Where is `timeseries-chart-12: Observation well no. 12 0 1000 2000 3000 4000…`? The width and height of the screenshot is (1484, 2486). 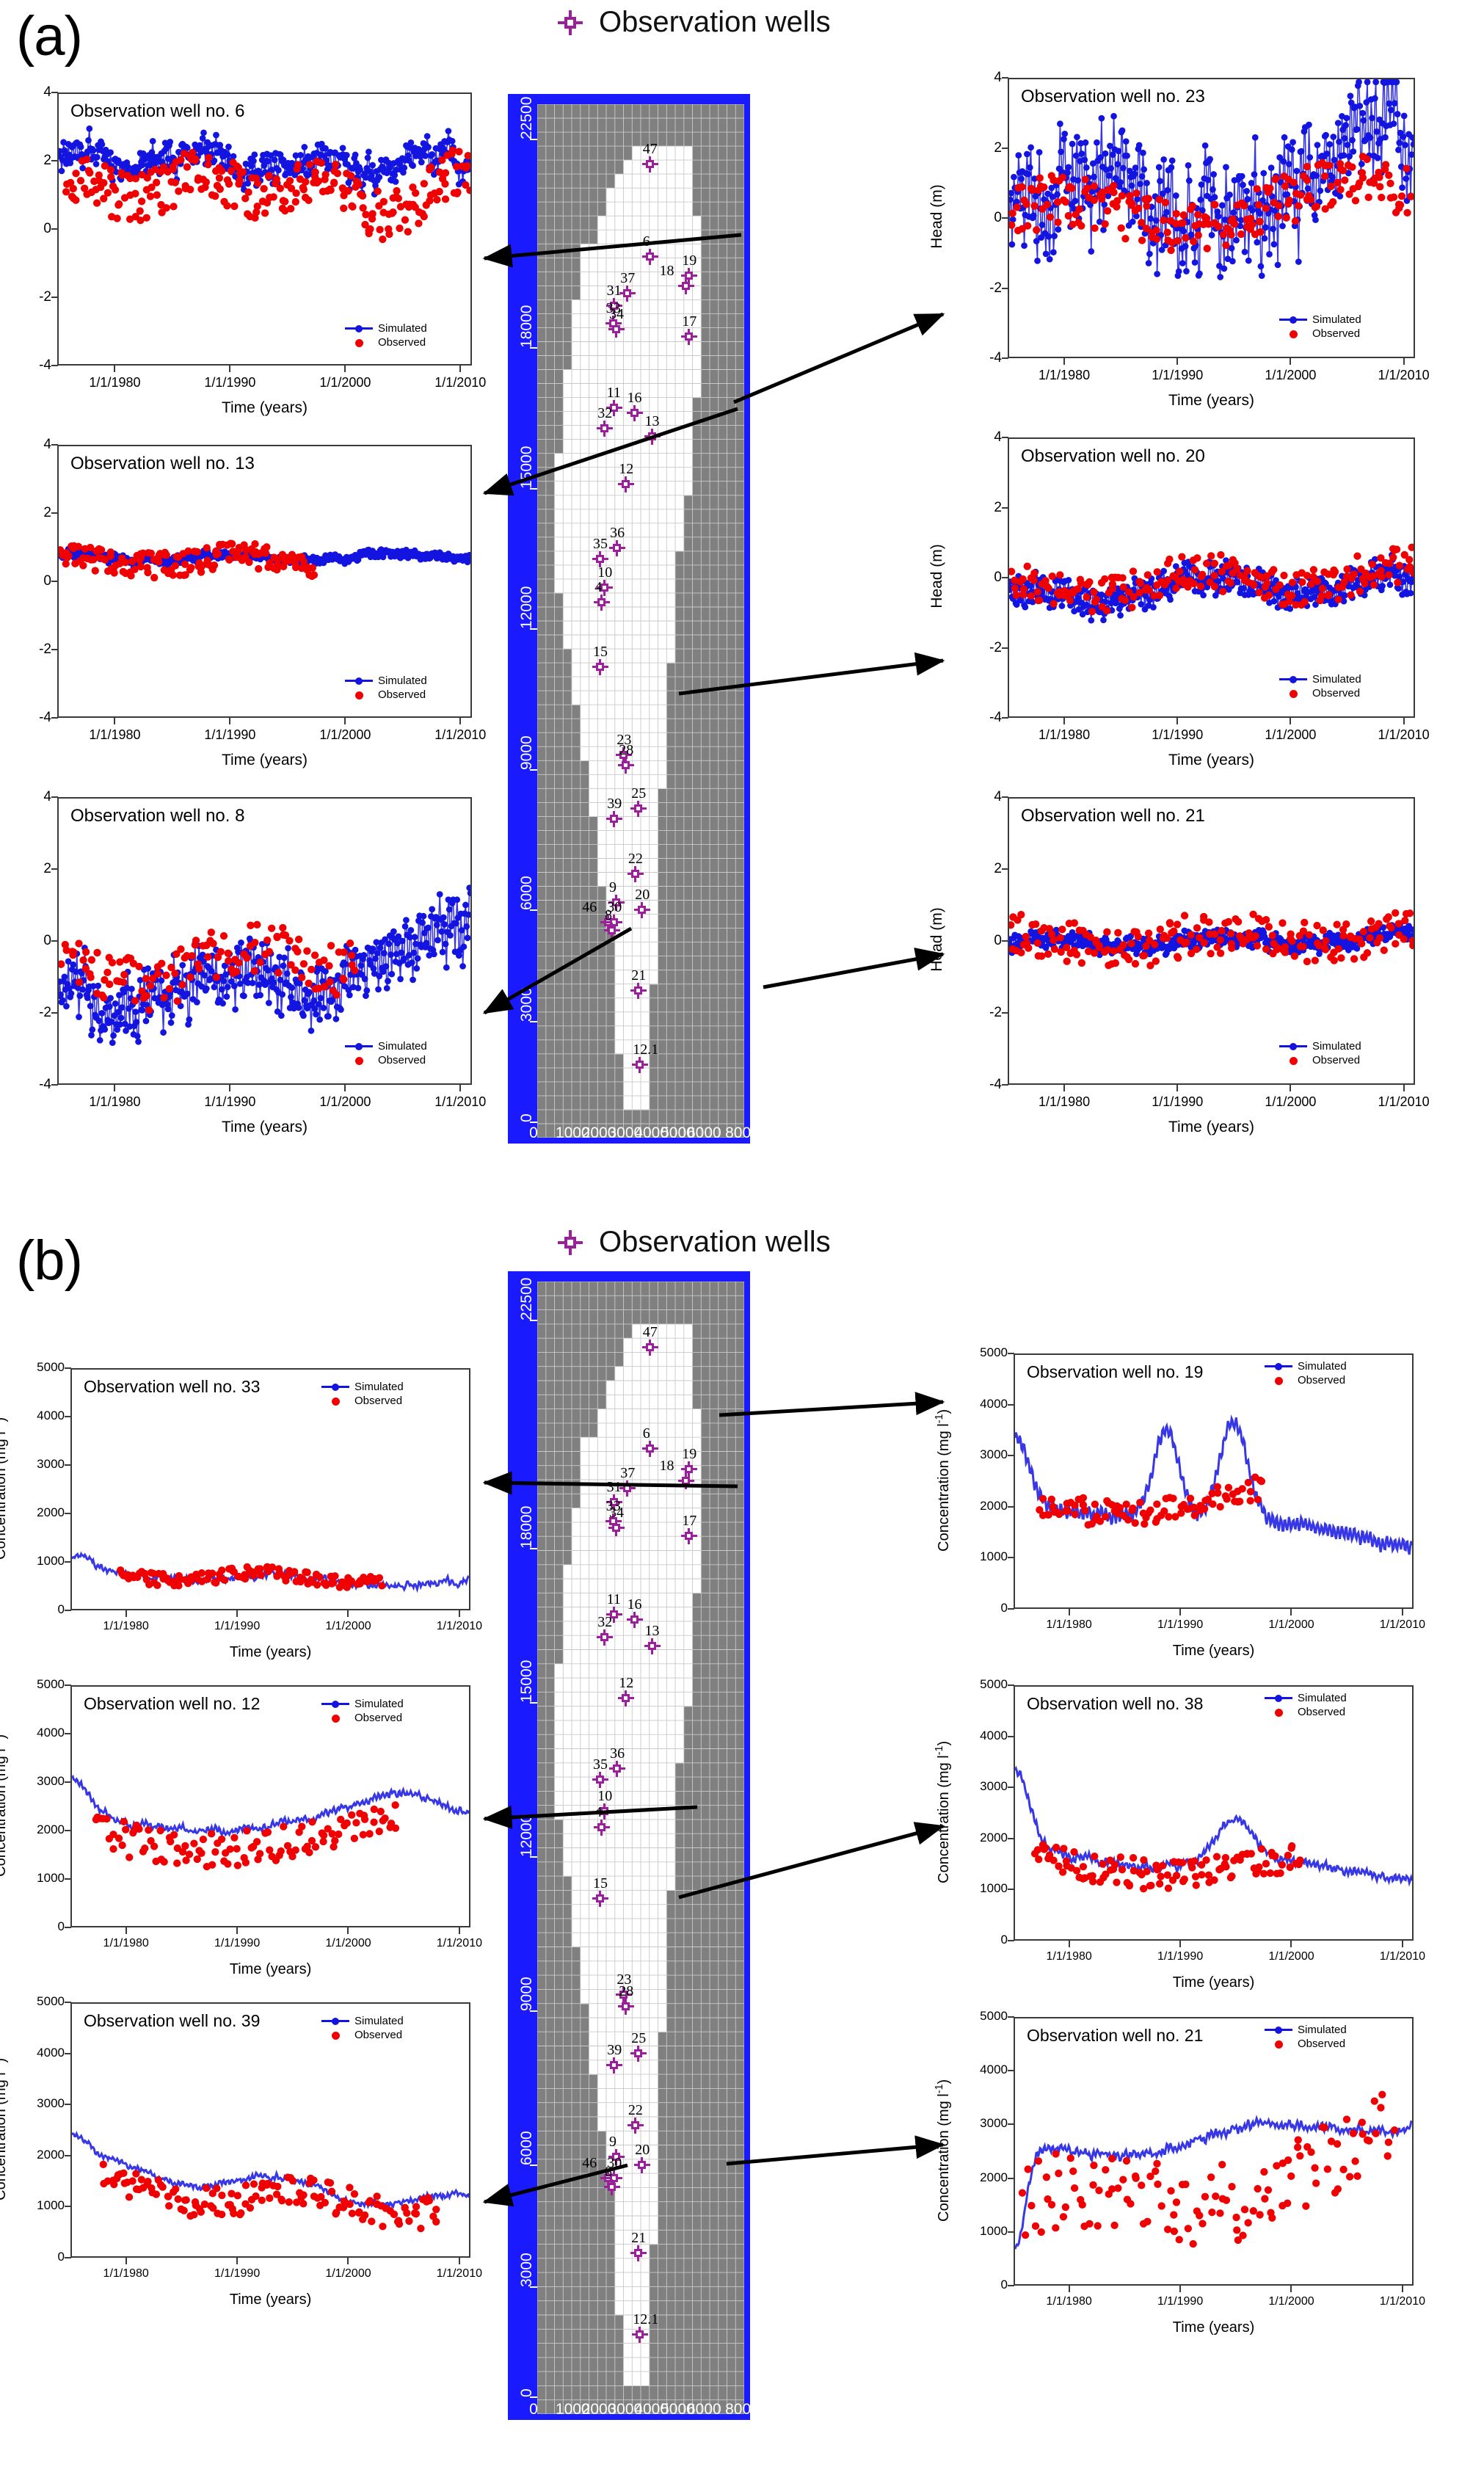
timeseries-chart-12: Observation well no. 12 0 1000 2000 3000 4000… is located at coordinates (242, 1833).